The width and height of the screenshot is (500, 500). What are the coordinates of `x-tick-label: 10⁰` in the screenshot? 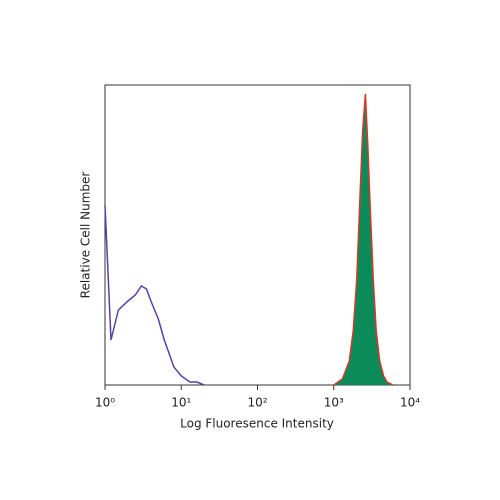 It's located at (105, 403).